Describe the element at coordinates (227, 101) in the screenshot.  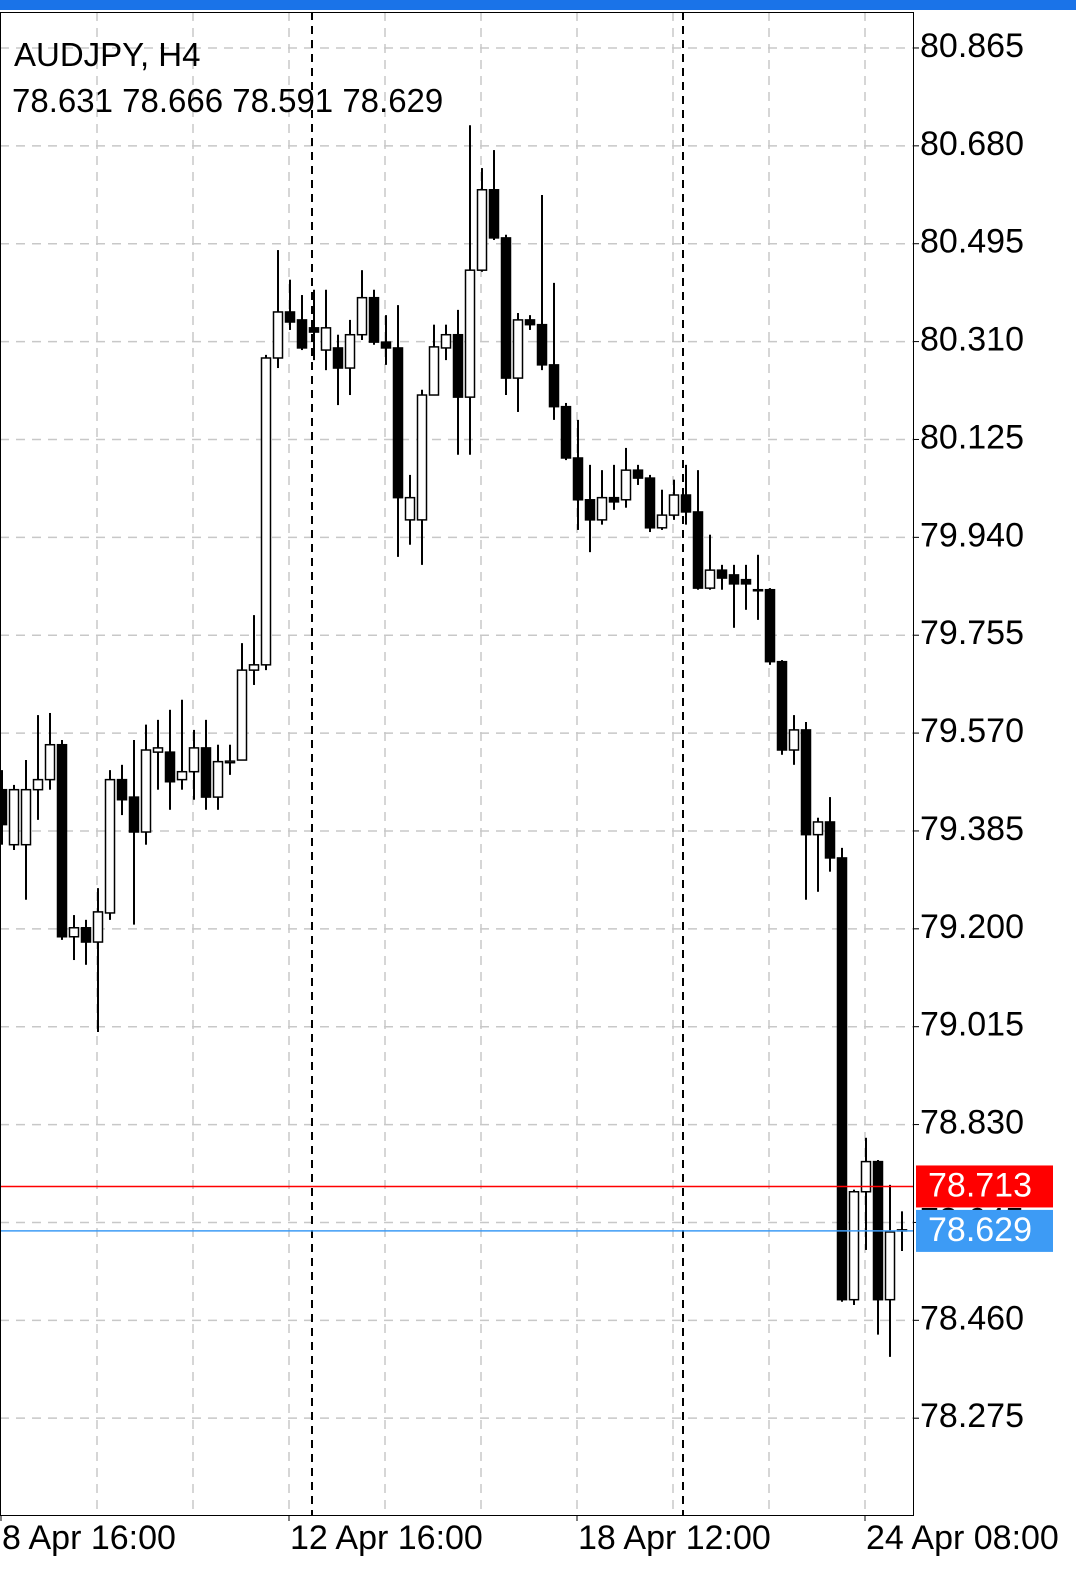
I see `ohlc-readout: 78.631 78.666 78.591 78.629` at that location.